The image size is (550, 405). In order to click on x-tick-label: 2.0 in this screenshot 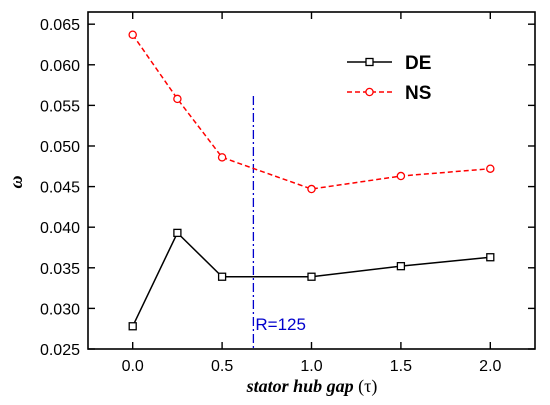, I will do `click(490, 366)`.